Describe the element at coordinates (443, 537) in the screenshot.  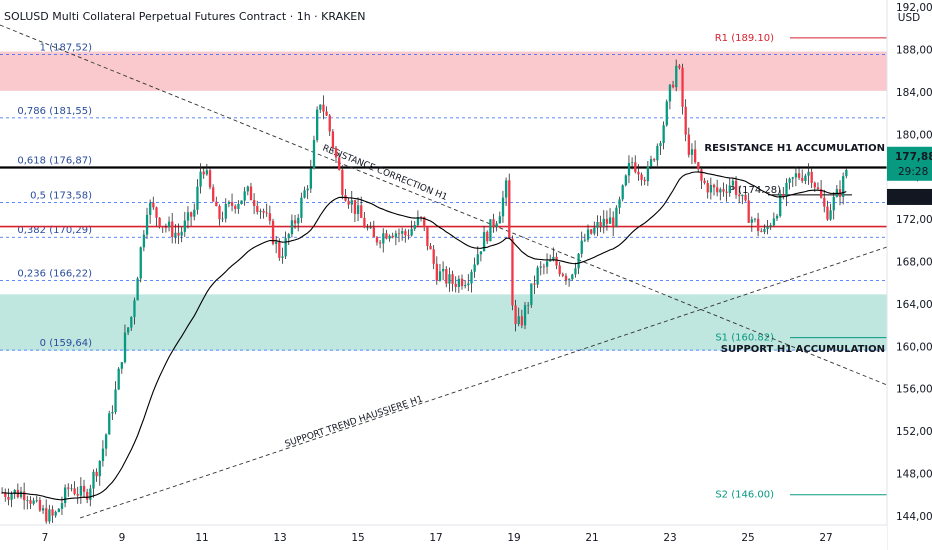
I see `time-axis` at that location.